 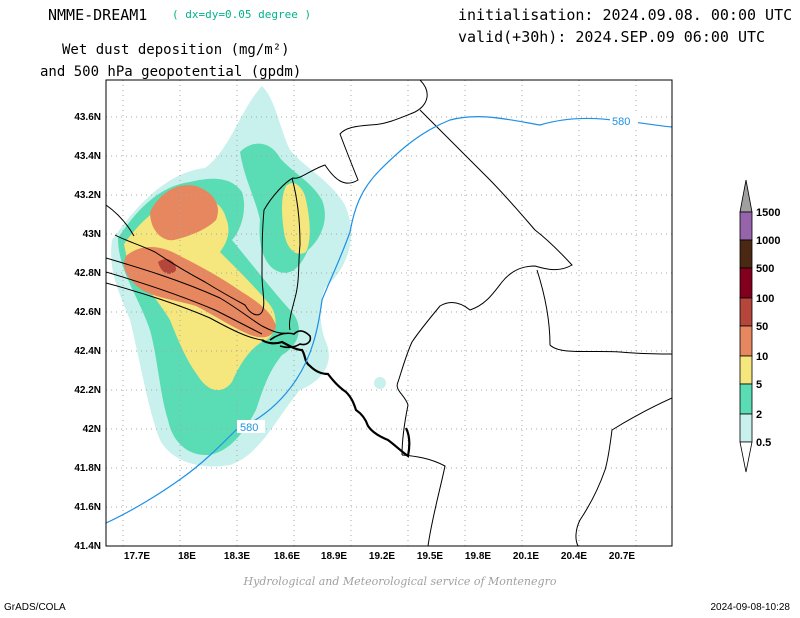 I want to click on lon-tick-18-3e: 18.3E, so click(x=237, y=556).